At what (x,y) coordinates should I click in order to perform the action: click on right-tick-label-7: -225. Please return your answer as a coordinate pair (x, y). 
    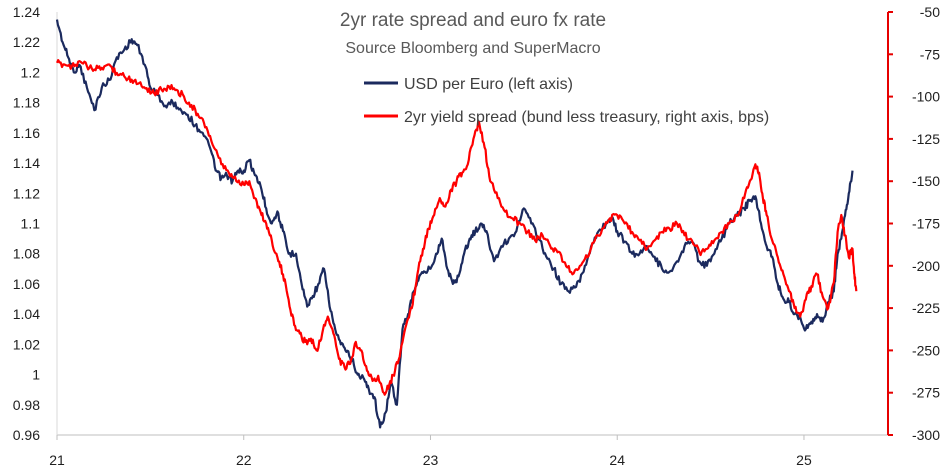
    Looking at the image, I should click on (926, 308).